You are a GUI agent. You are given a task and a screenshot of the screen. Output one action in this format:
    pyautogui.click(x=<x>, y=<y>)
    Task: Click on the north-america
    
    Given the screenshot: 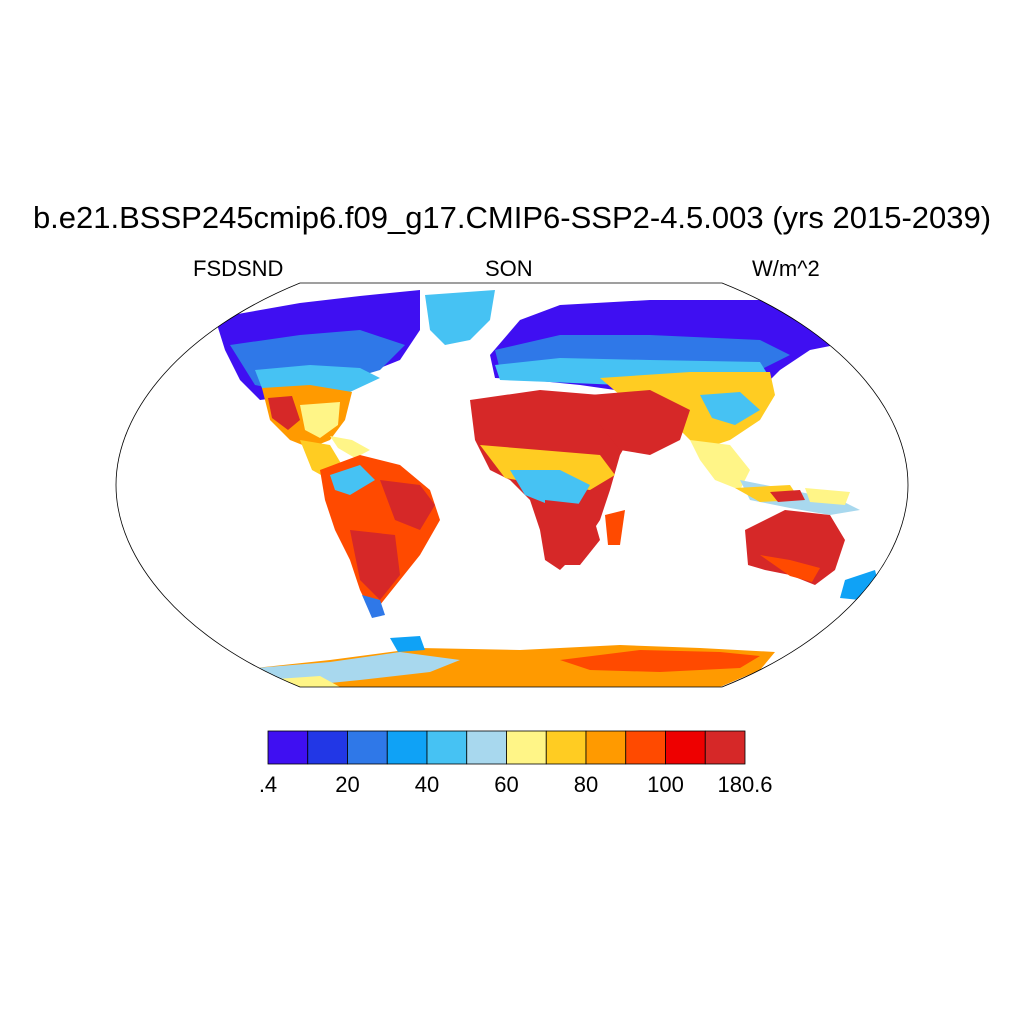 What is the action you would take?
    pyautogui.click(x=317, y=385)
    